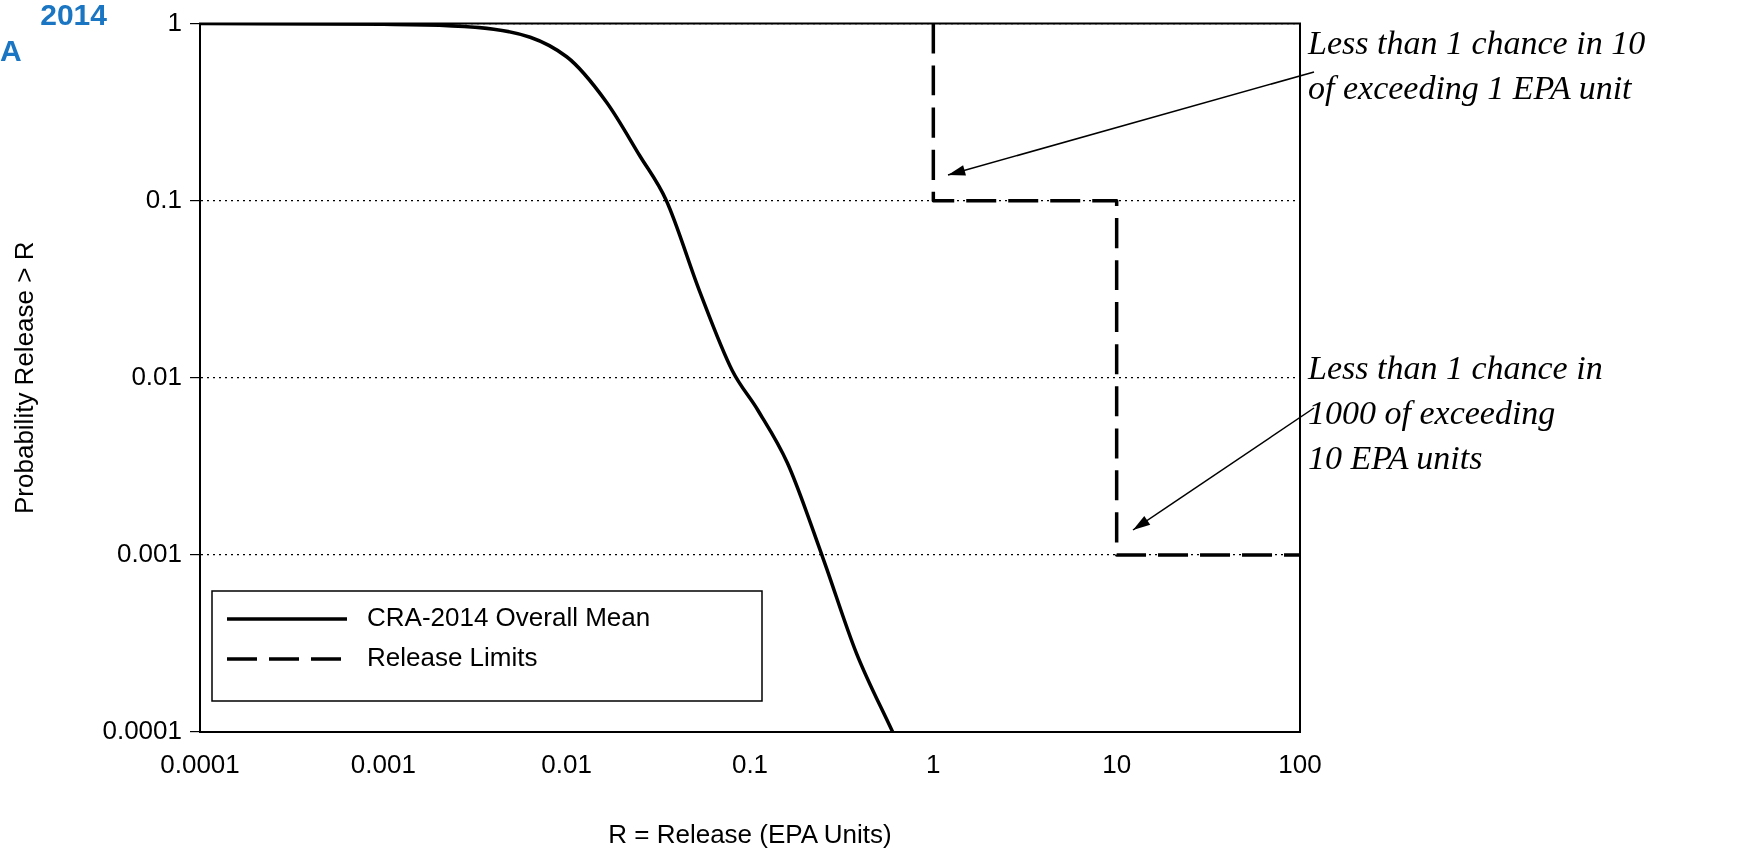 The image size is (1746, 855). Describe the element at coordinates (142, 730) in the screenshot. I see `y-tick-label: 0.0001` at that location.